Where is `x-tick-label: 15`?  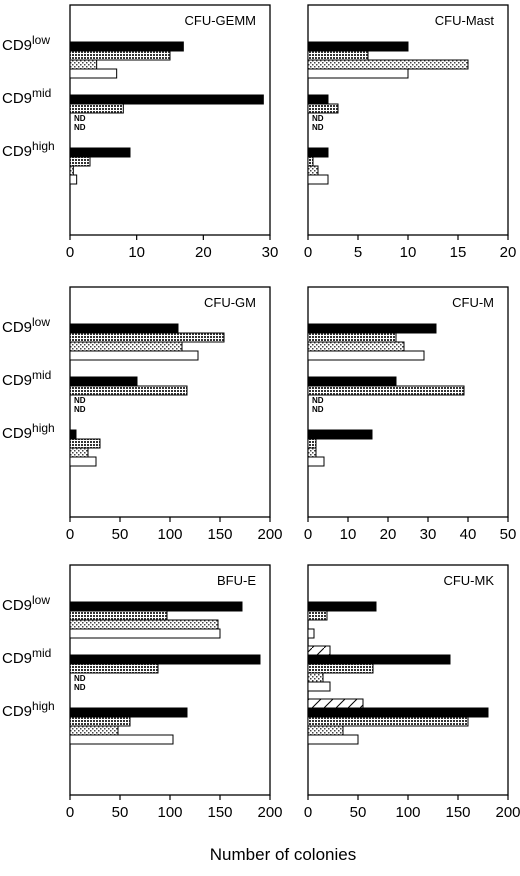 x-tick-label: 15 is located at coordinates (458, 252).